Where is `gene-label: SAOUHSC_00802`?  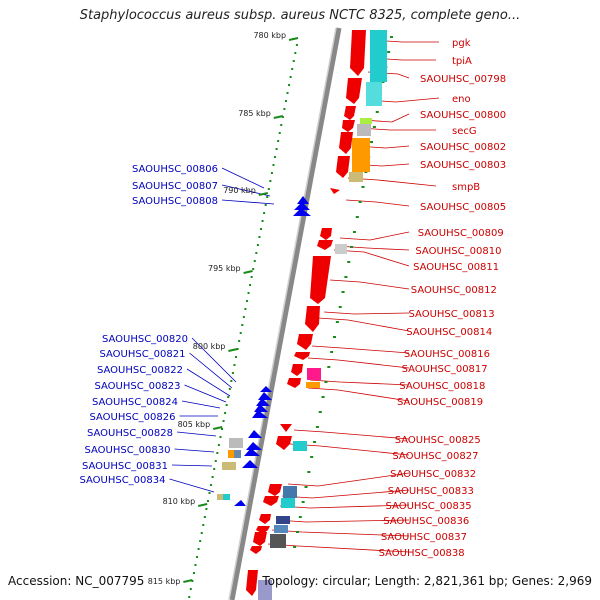 gene-label: SAOUHSC_00802 is located at coordinates (463, 147).